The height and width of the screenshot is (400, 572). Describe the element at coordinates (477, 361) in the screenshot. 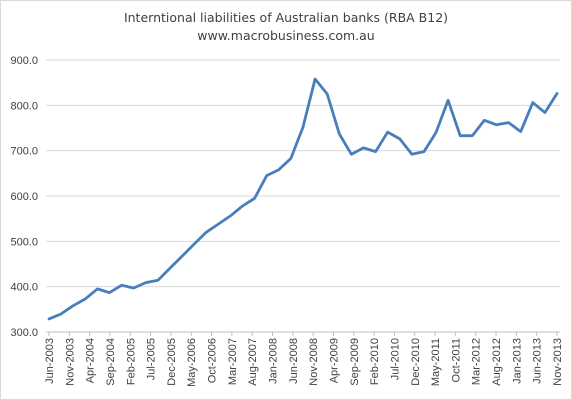

I see `x-tick-label: Mar-2012` at that location.